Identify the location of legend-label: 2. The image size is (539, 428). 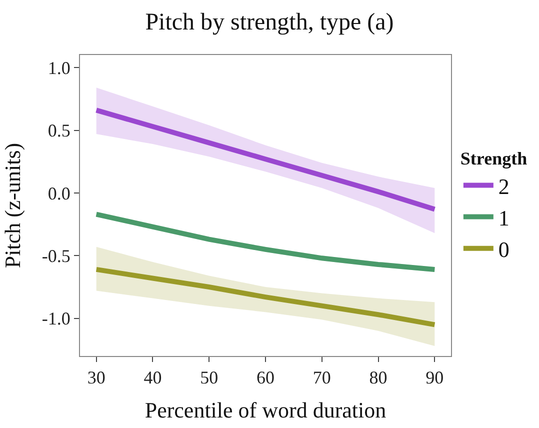
(504, 186).